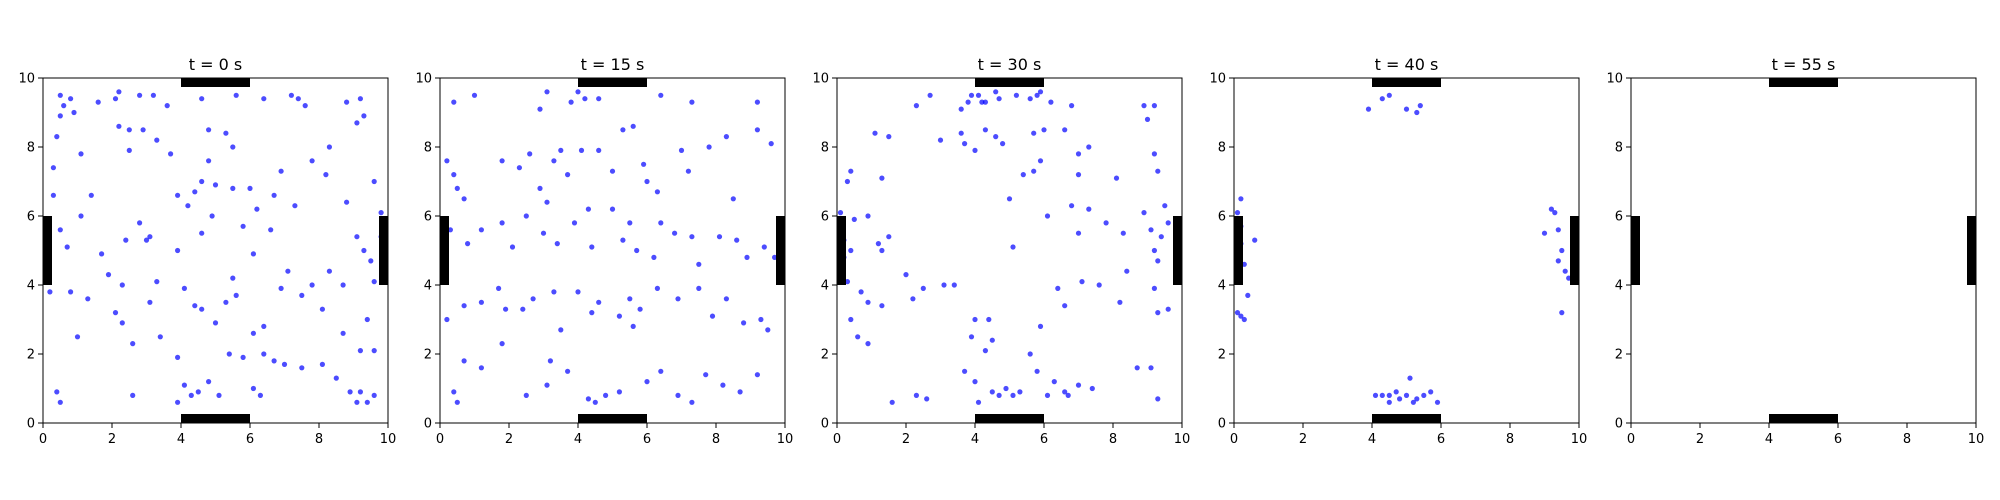 This screenshot has width=2000, height=500. I want to click on y-tick-label: 0, so click(428, 424).